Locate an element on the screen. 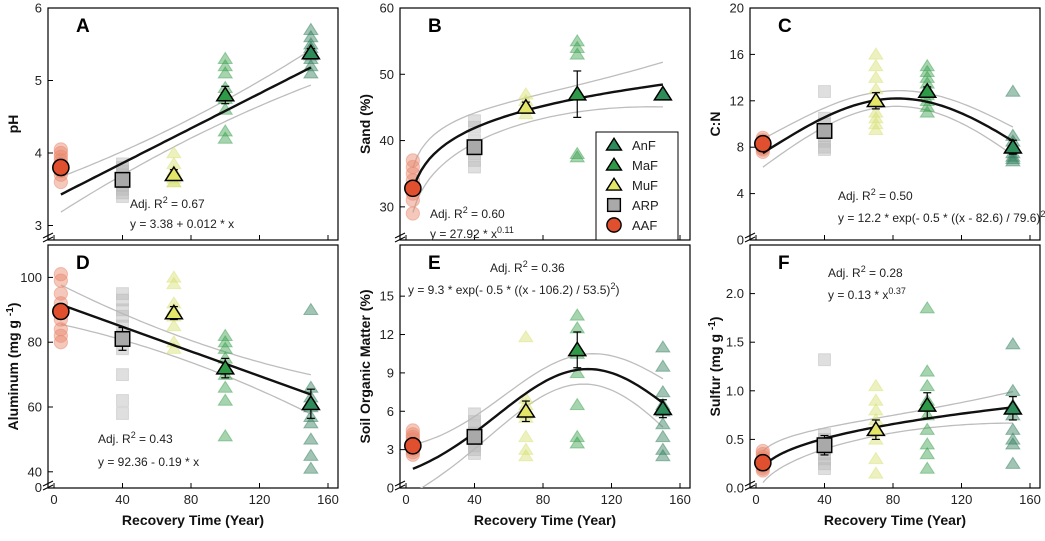  plot-frame is located at coordinates (895, 124).